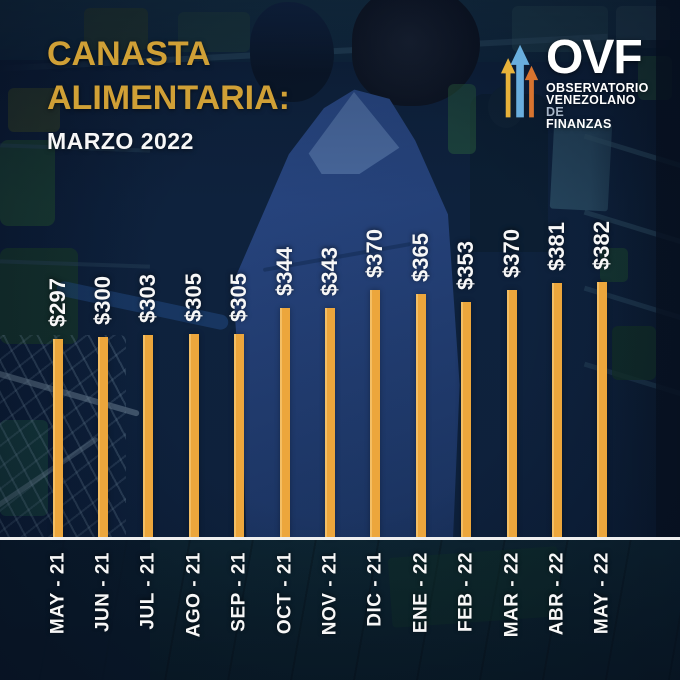 The height and width of the screenshot is (680, 680). What do you see at coordinates (285, 593) in the screenshot?
I see `month-label: OCT - 21` at bounding box center [285, 593].